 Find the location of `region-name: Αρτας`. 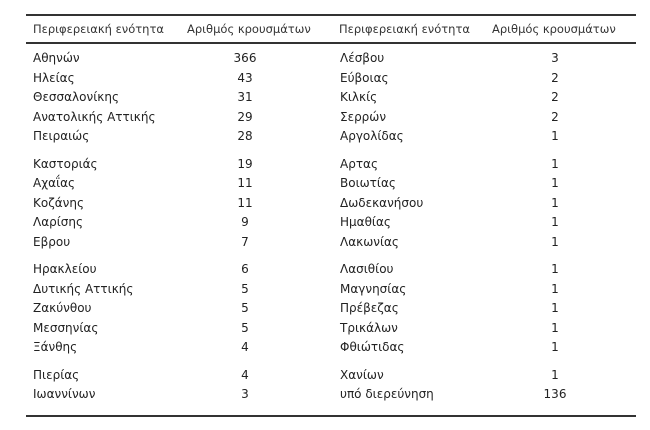

region-name: Αρτας is located at coordinates (359, 163).